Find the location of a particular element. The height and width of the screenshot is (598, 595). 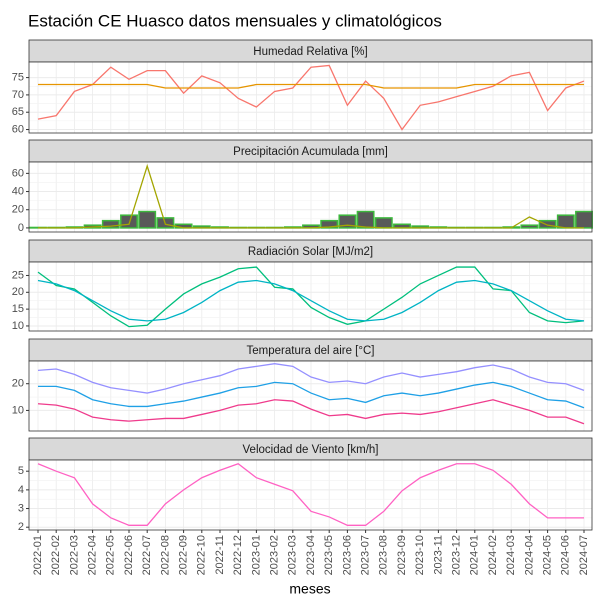

x-tick-label: 2022-10 is located at coordinates (202, 555).